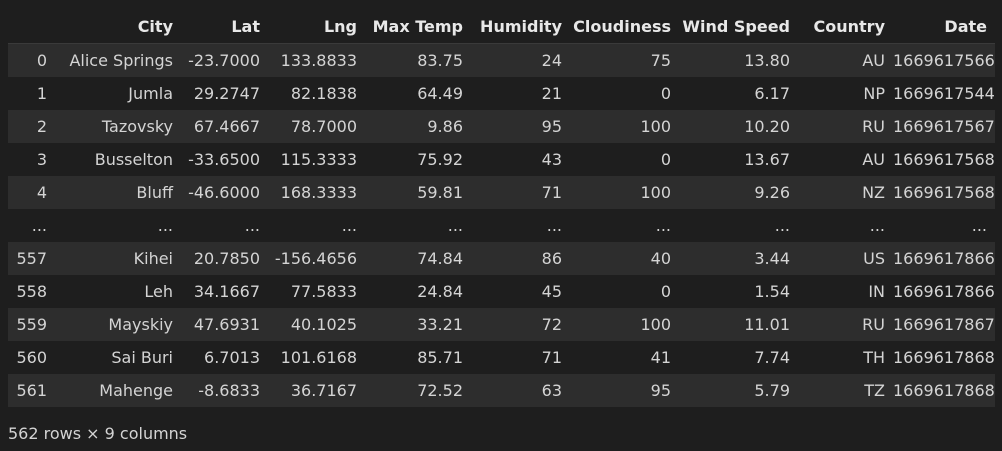  I want to click on column-header: Max Temp, so click(418, 27).